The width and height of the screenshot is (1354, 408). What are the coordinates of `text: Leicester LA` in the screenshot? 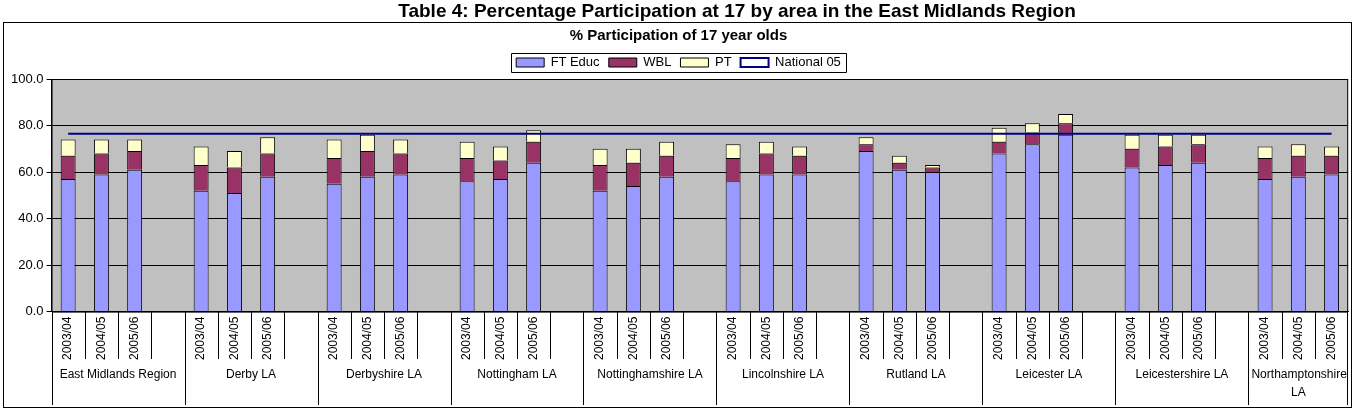 It's located at (1049, 374).